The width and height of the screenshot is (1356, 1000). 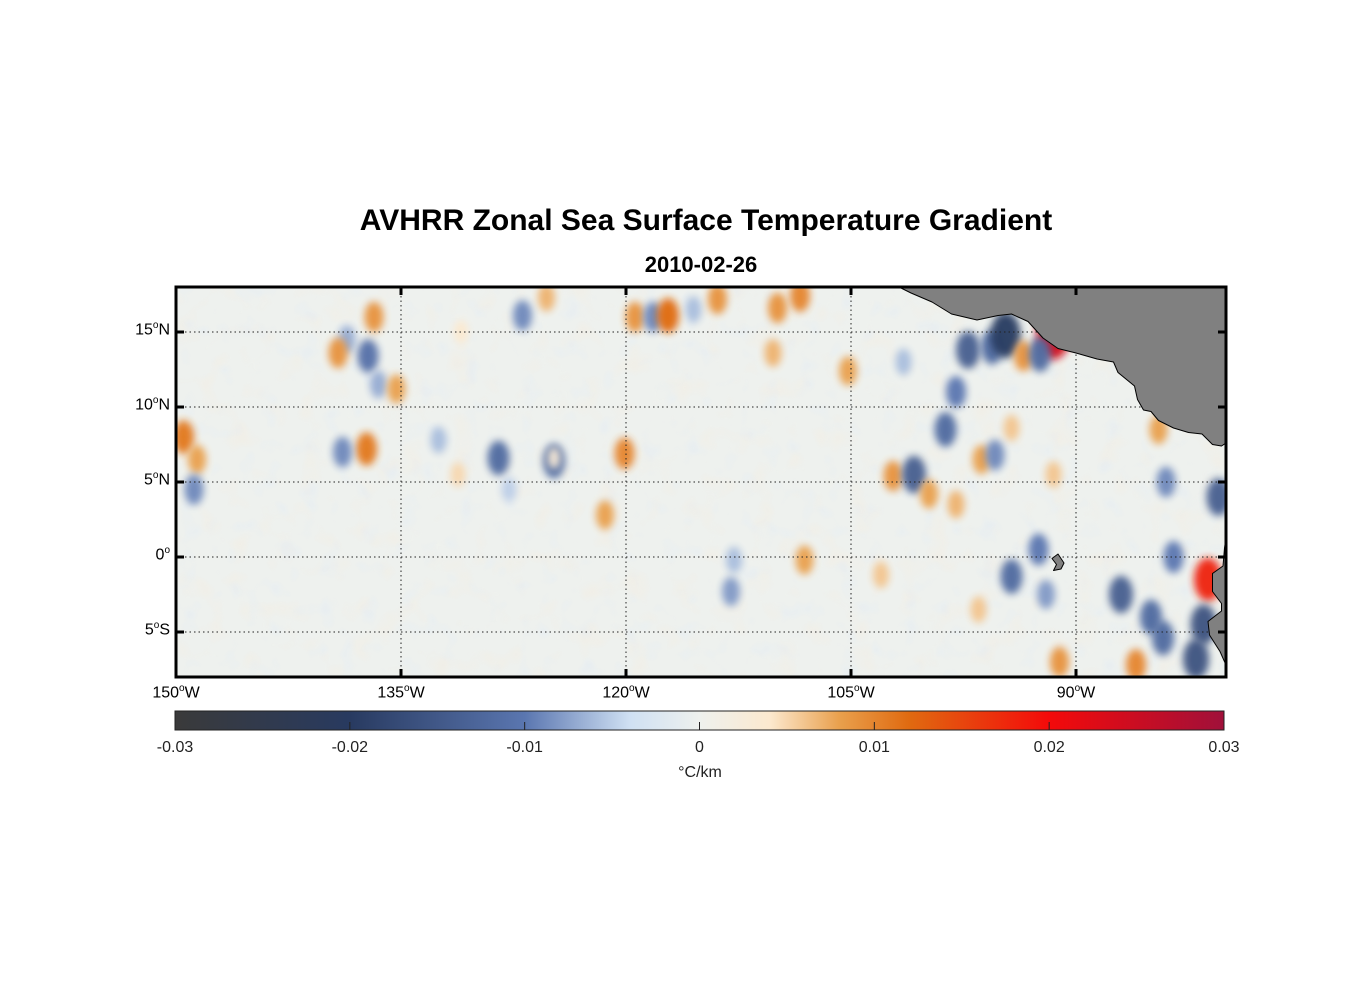 What do you see at coordinates (700, 772) in the screenshot?
I see `colorbar-unit-label: °C/km` at bounding box center [700, 772].